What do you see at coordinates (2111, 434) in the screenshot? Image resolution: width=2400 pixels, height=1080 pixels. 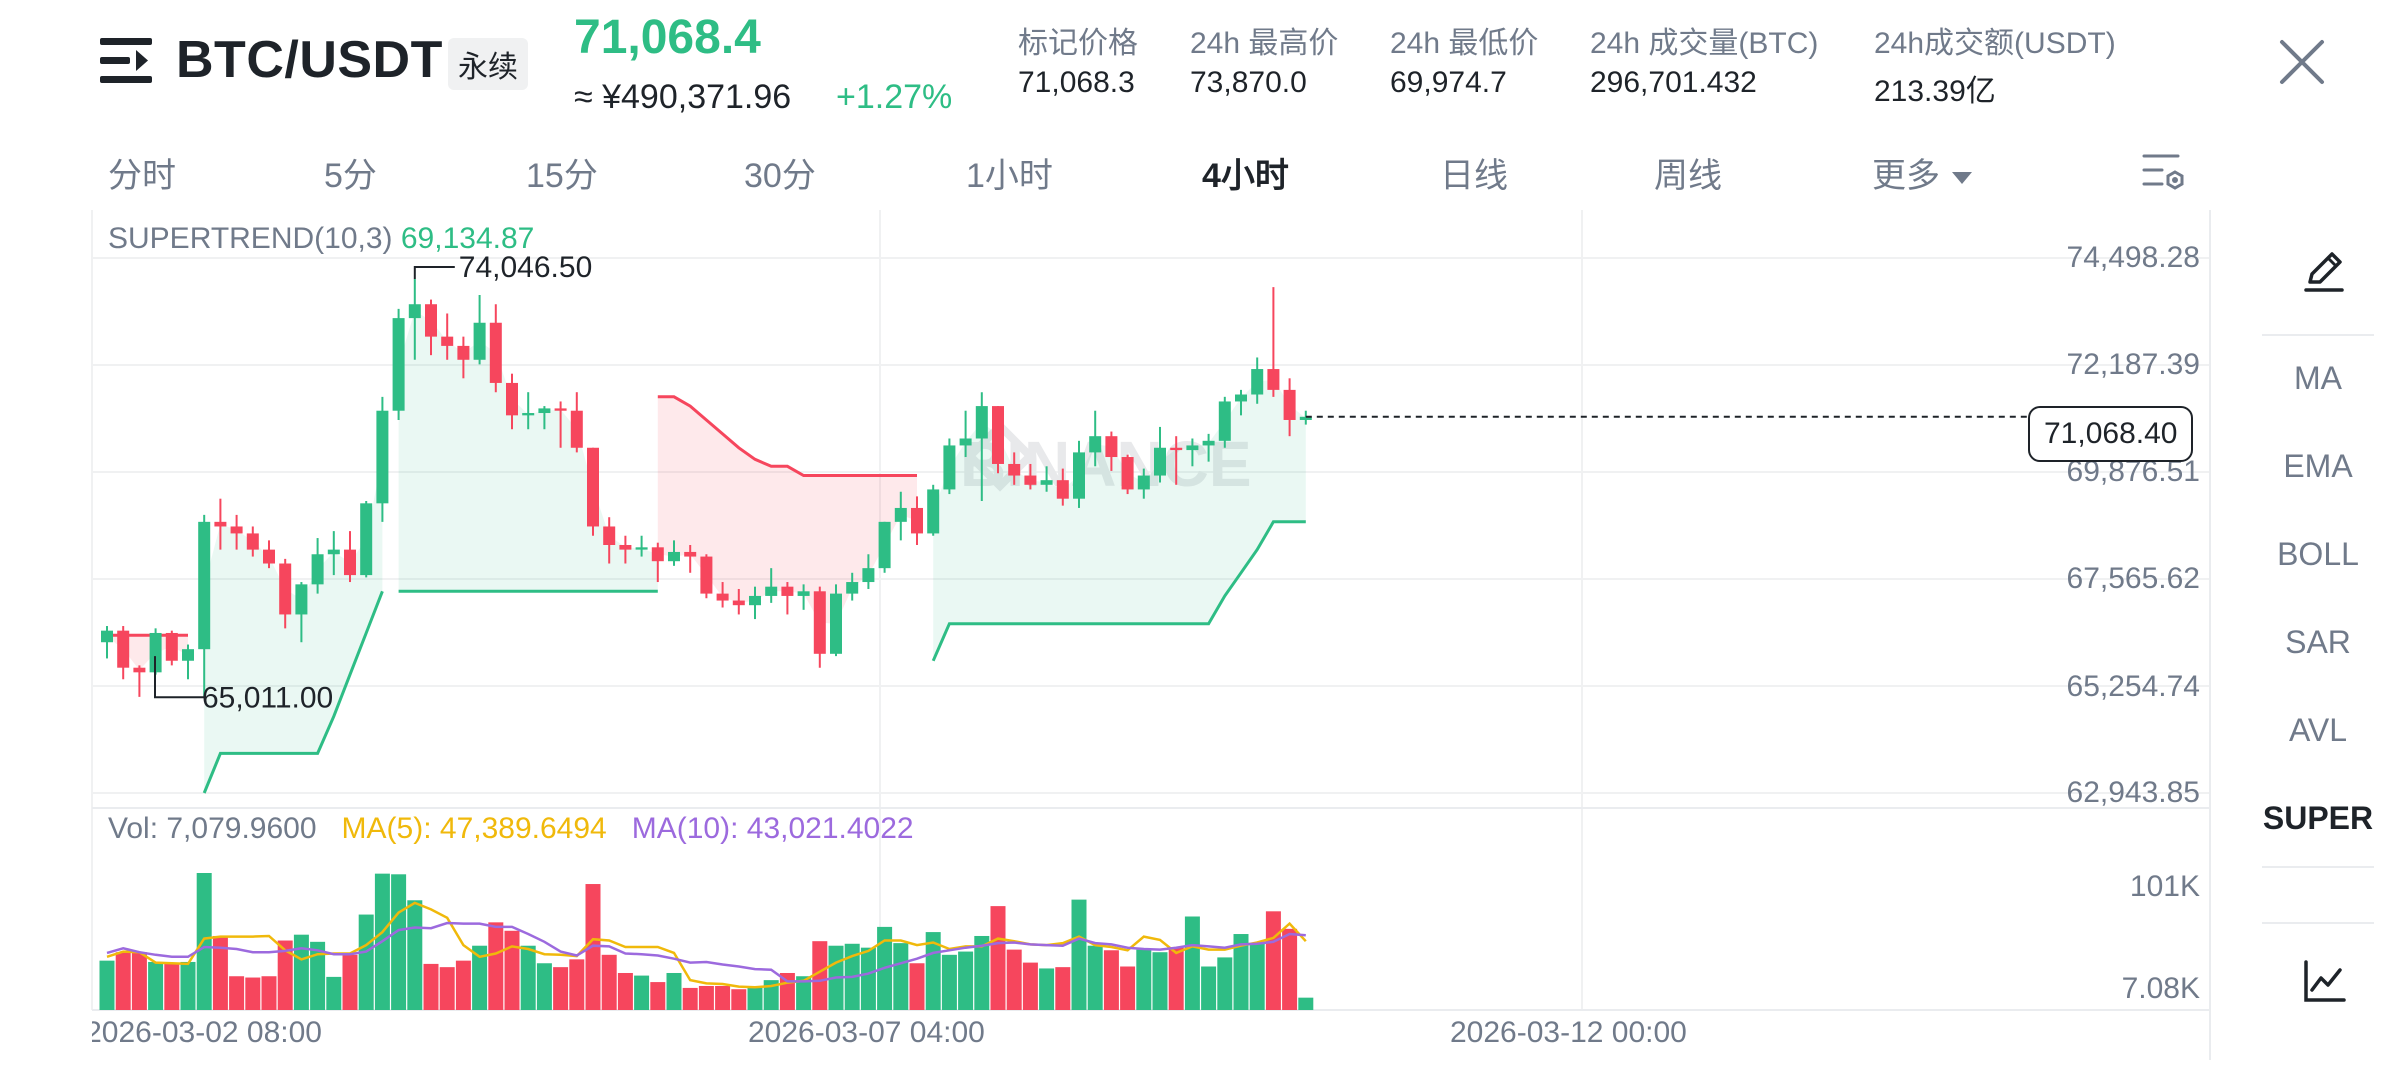 I see `last-price-tag: 71,068.40` at bounding box center [2111, 434].